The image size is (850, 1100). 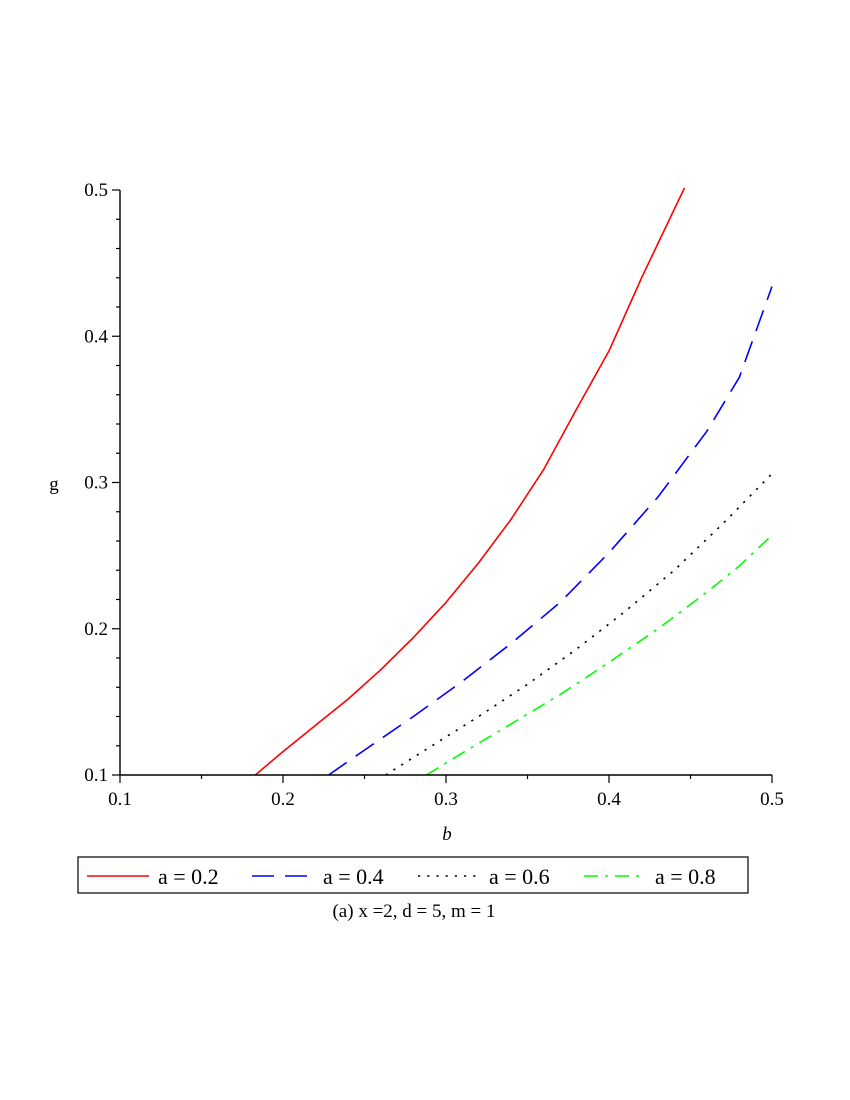 I want to click on x-tick-label: 0.1, so click(x=120, y=799).